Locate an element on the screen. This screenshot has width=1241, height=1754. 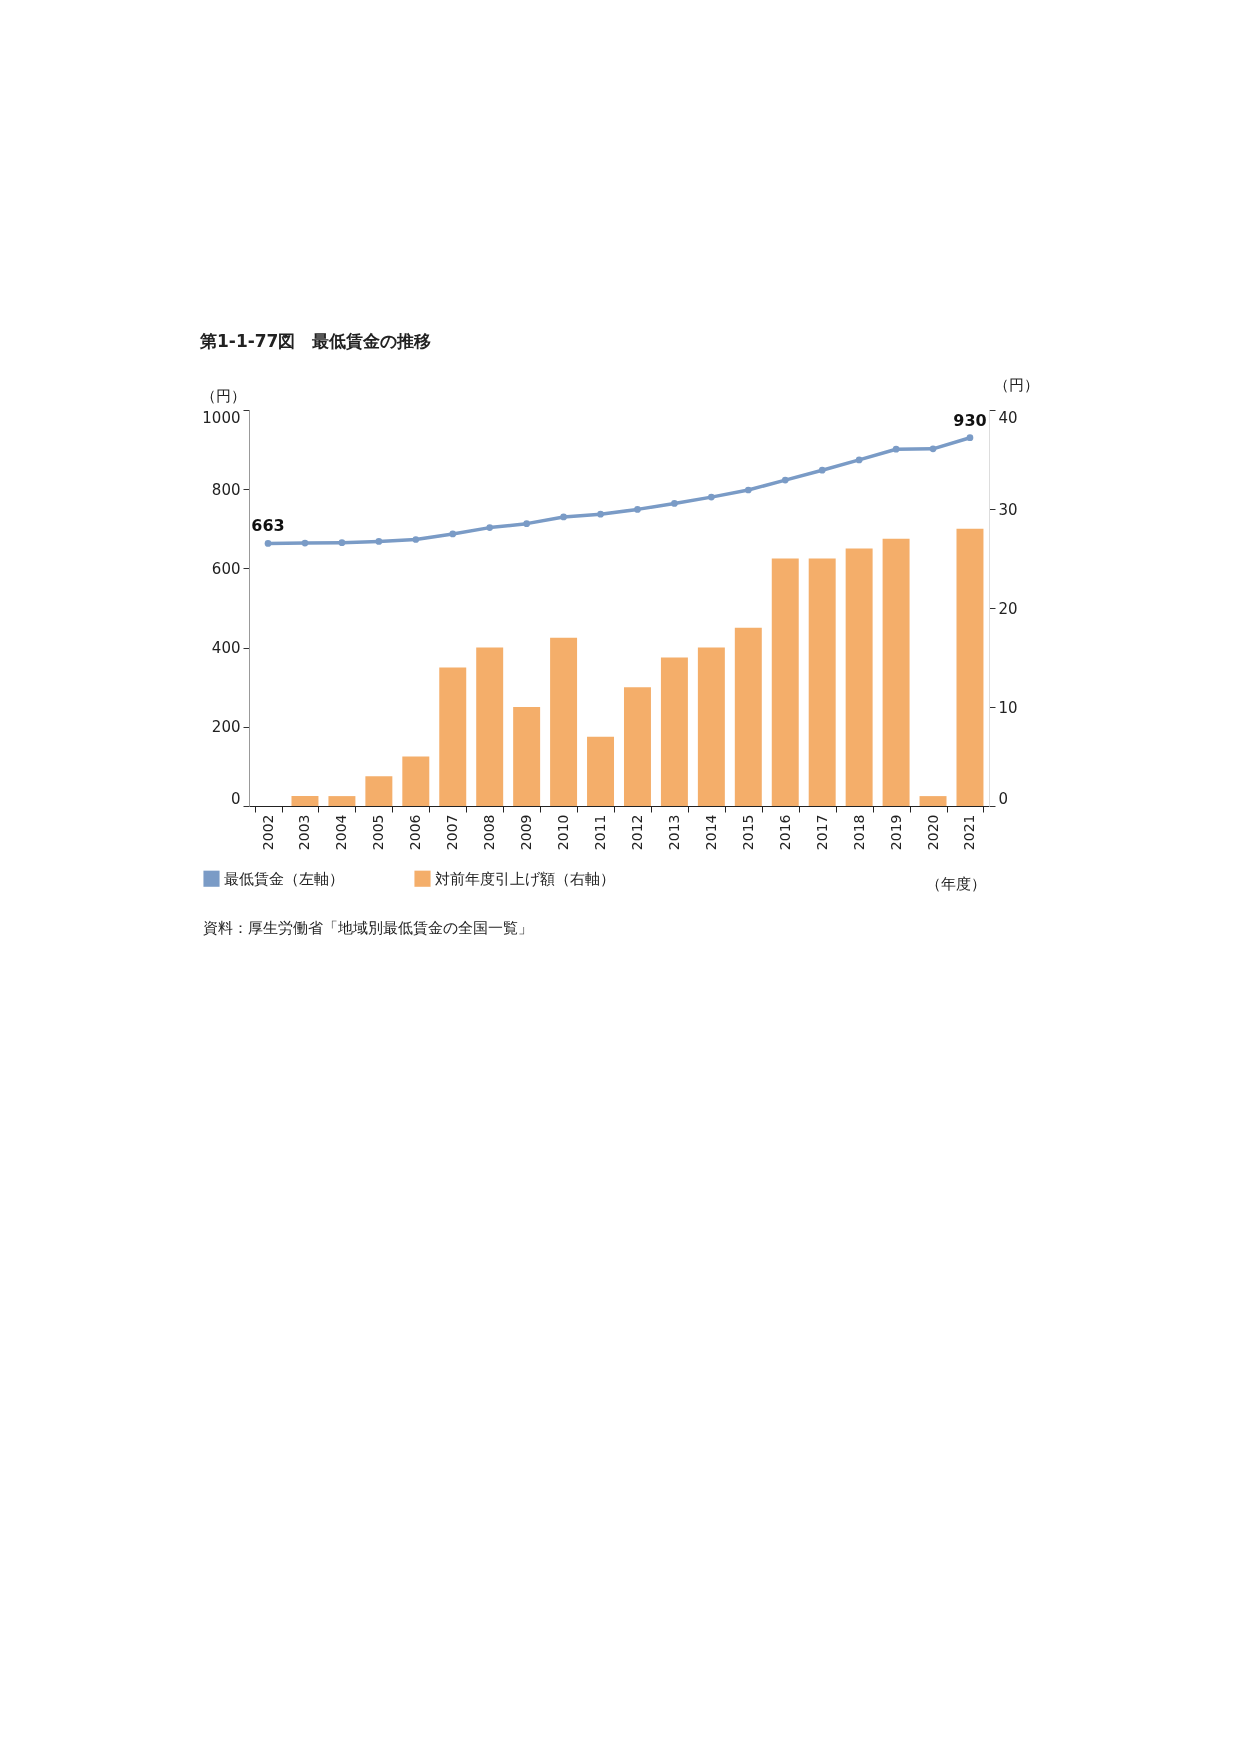
x-tick-label: 2010 is located at coordinates (563, 832).